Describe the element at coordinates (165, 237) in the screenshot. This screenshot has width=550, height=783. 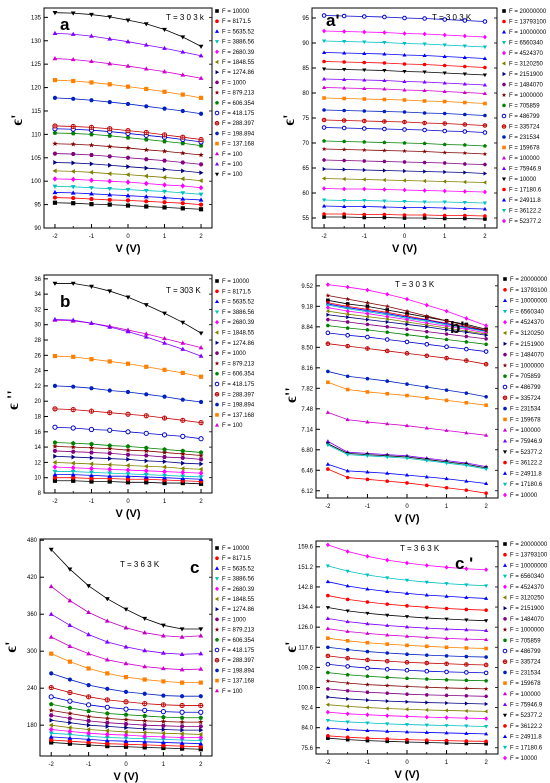
I see `x-tick-label: 1` at that location.